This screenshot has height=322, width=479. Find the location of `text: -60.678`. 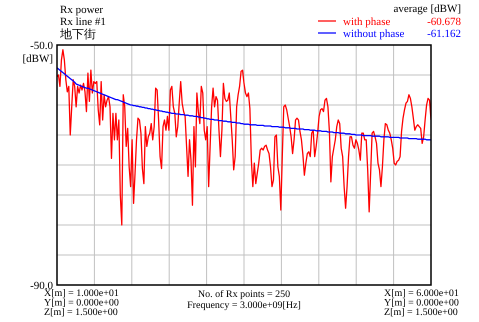

text: -60.678 is located at coordinates (444, 22).